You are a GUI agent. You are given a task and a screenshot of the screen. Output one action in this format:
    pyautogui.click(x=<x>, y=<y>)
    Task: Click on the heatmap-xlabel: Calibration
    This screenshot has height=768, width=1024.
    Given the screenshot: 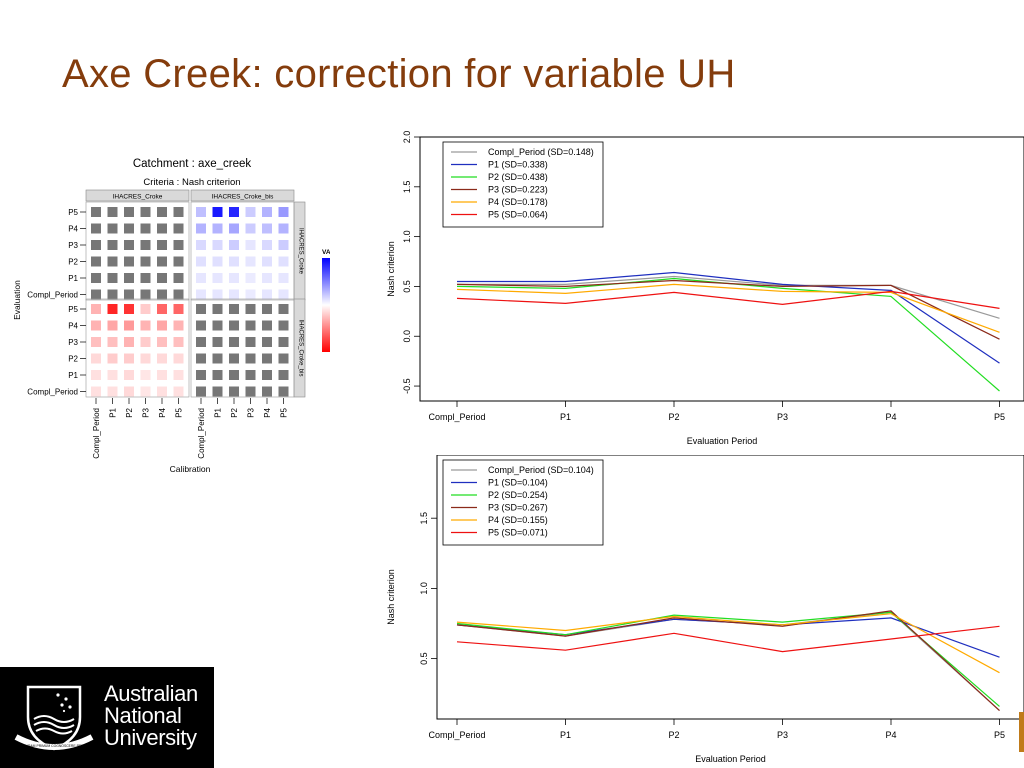 What is the action you would take?
    pyautogui.click(x=190, y=469)
    